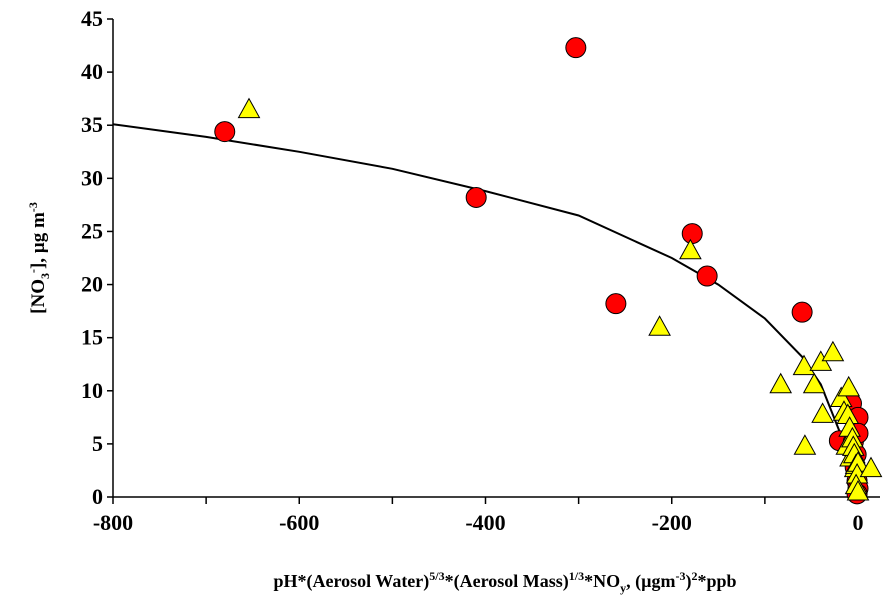 This screenshot has height=603, width=894. Describe the element at coordinates (507, 581) in the screenshot. I see `axis-title-part: *(Aerosol Mass)` at that location.